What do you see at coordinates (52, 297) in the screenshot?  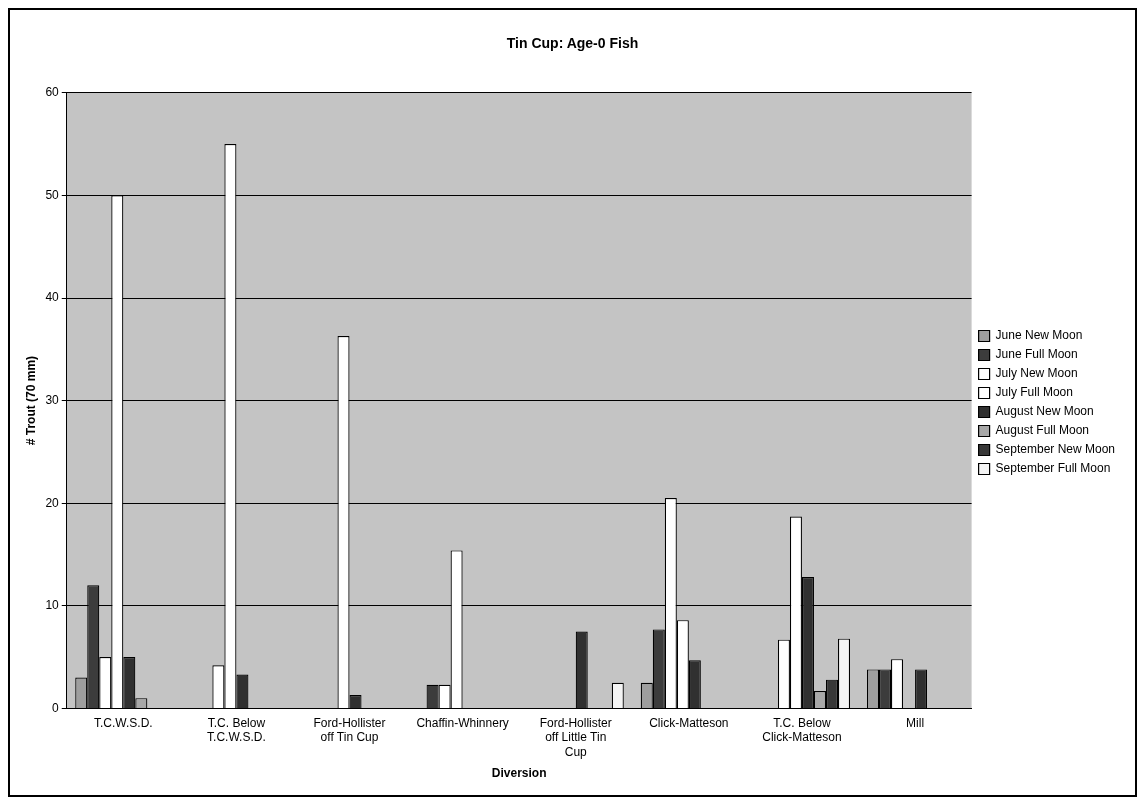 I see `y-tick-label: 40` at bounding box center [52, 297].